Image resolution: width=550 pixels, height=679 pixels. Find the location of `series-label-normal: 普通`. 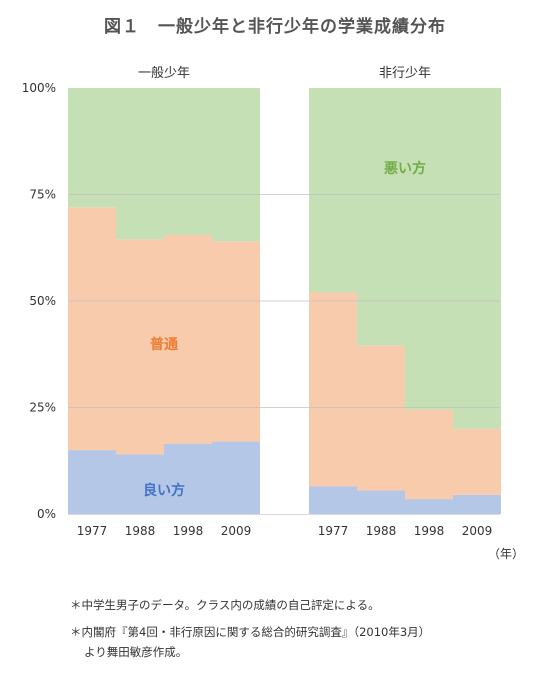

series-label-normal: 普通 is located at coordinates (164, 344).